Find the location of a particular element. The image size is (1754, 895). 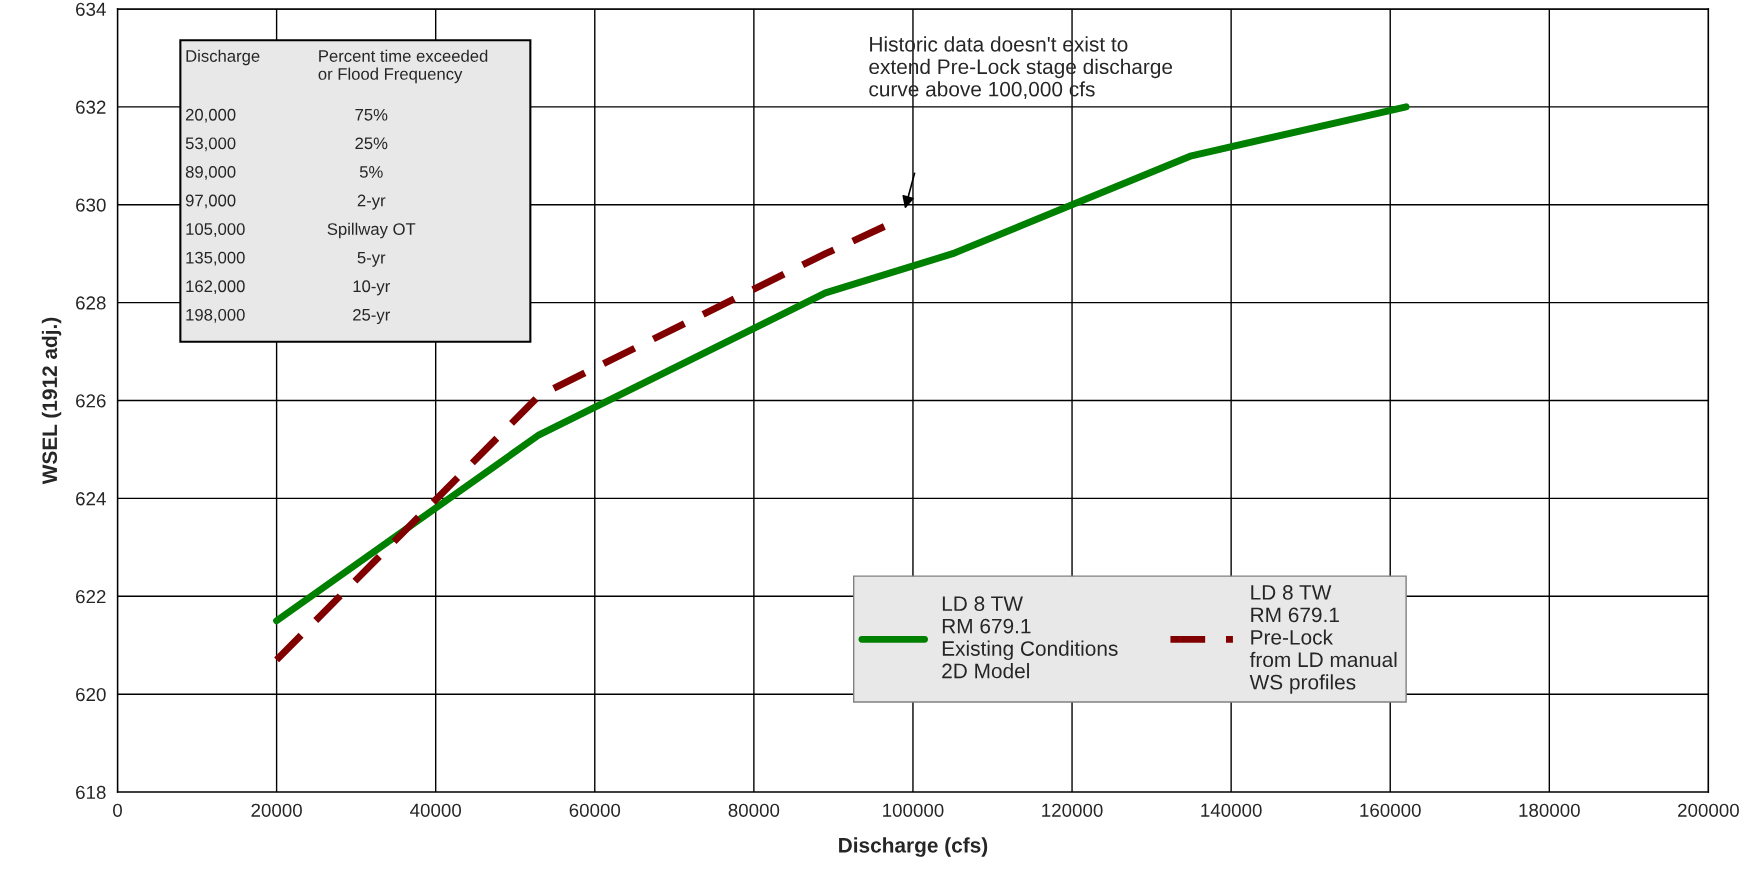

x-tick-label: 160000 is located at coordinates (1390, 810).